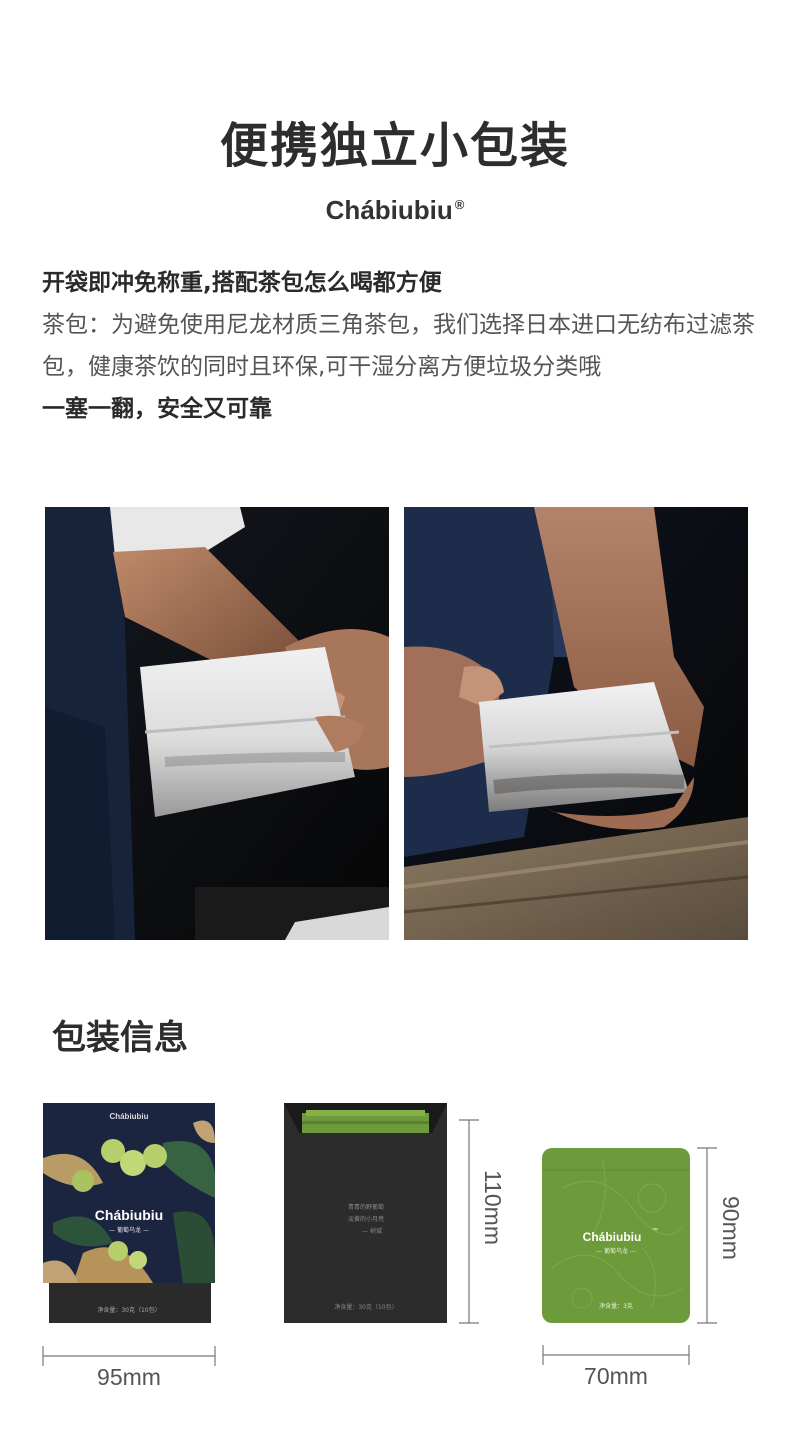 The width and height of the screenshot is (790, 1431). What do you see at coordinates (129, 1230) in the screenshot?
I see `box-subtitle: — 葡萄乌龙 —` at bounding box center [129, 1230].